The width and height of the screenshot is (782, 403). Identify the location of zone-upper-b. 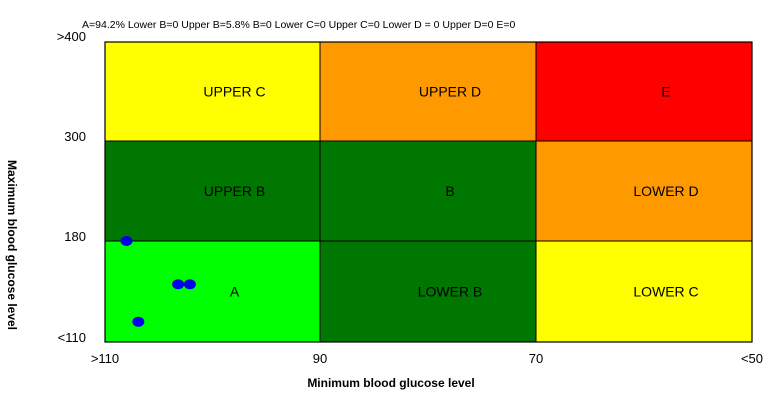
(212, 191).